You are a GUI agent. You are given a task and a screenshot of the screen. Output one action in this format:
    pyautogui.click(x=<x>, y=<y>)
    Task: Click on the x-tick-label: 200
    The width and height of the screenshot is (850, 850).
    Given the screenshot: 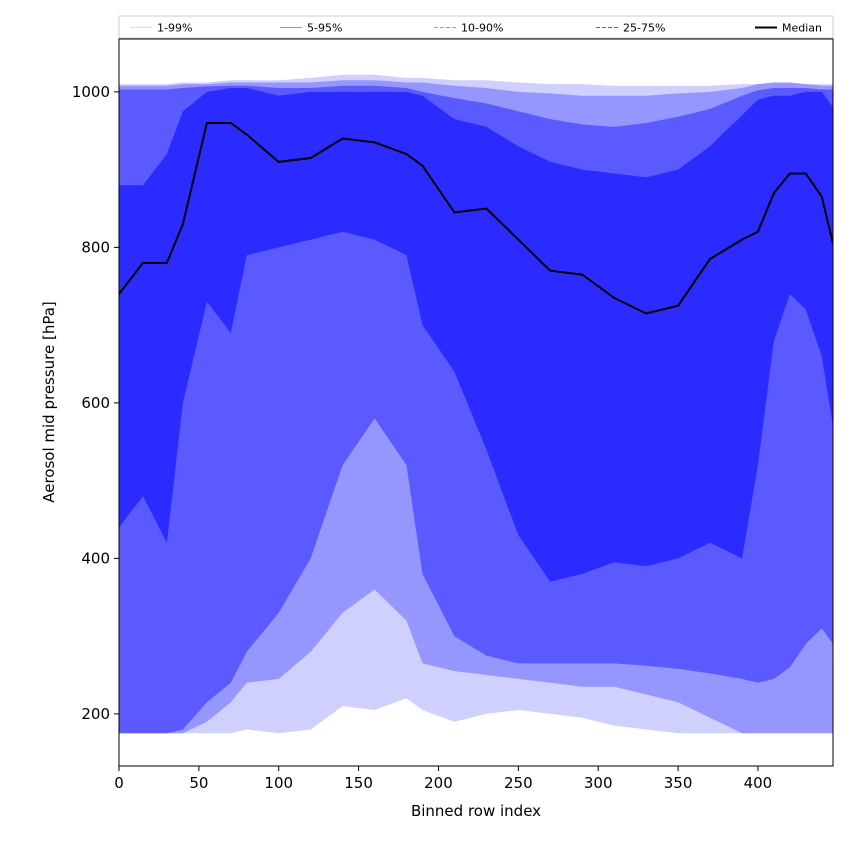 What is the action you would take?
    pyautogui.click(x=438, y=783)
    